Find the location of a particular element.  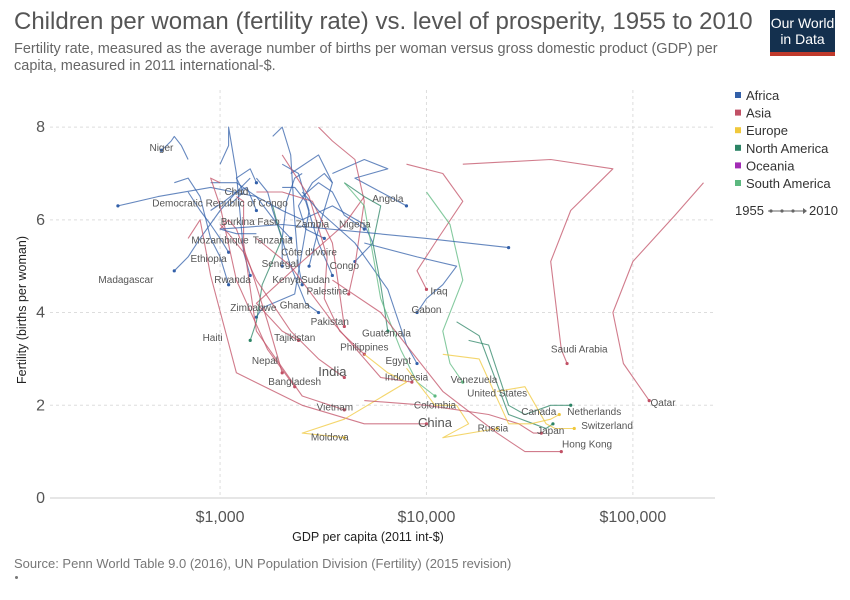

series-line-c-te-d-ivoire is located at coordinates (311, 210).